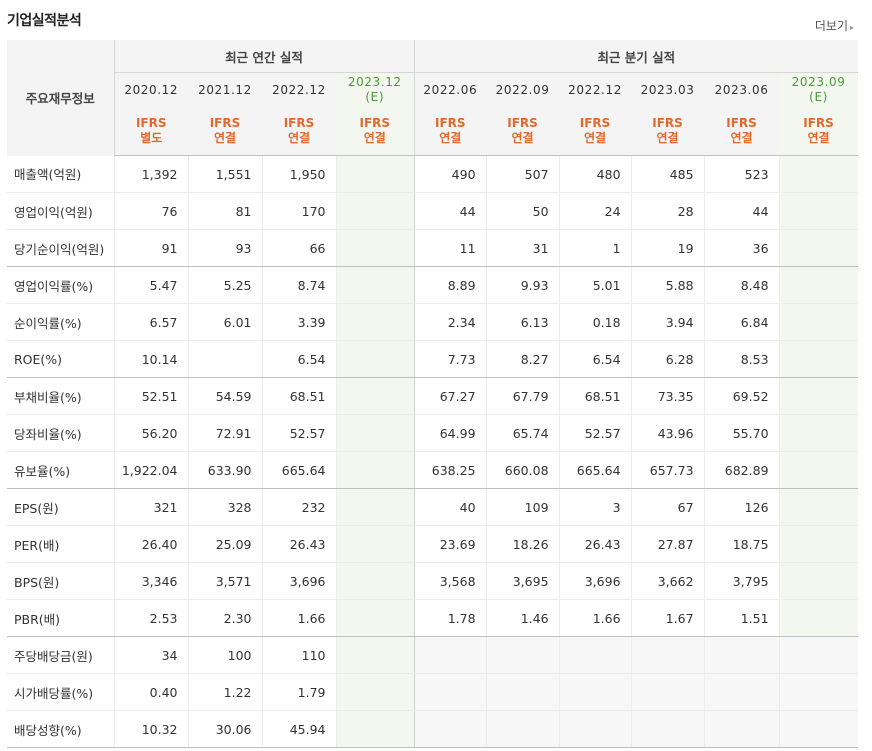 The width and height of the screenshot is (872, 751). I want to click on quarter-value-cell: 28, so click(667, 211).